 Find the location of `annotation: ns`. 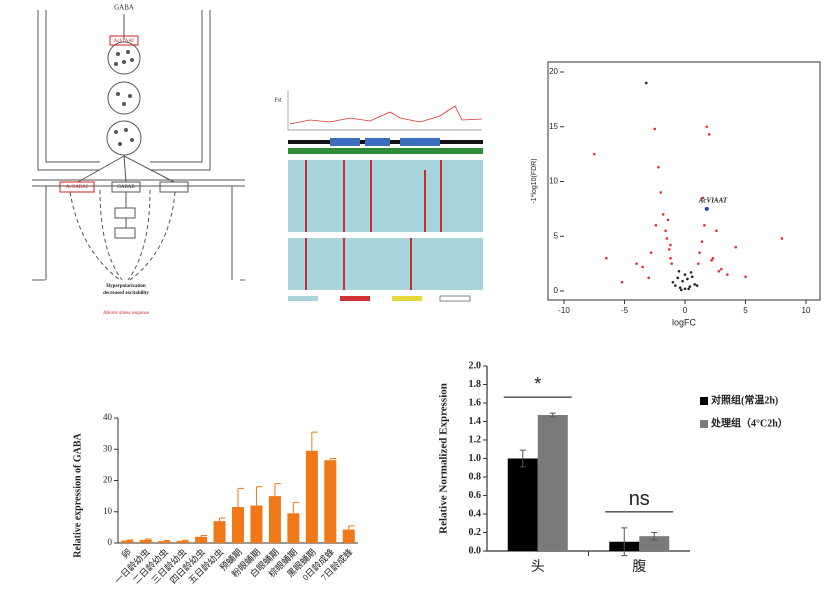

annotation: ns is located at coordinates (639, 499).